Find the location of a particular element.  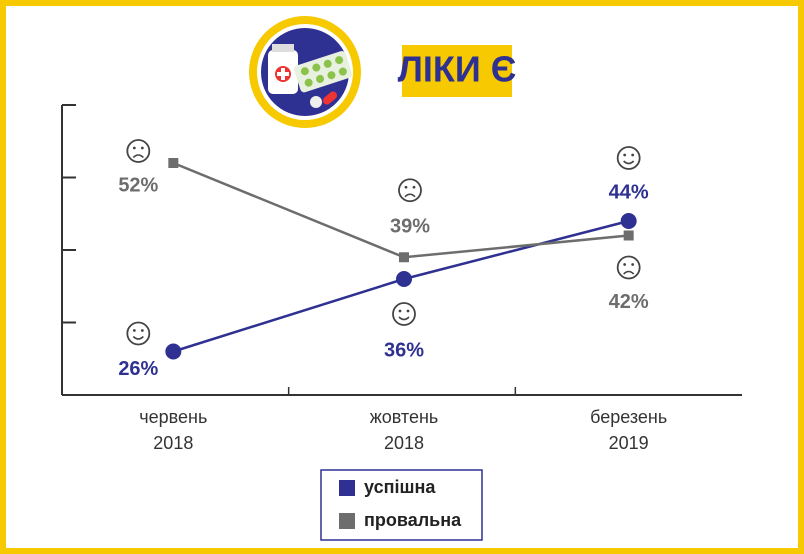

chart-title: ЛІКИ Є is located at coordinates (457, 69).